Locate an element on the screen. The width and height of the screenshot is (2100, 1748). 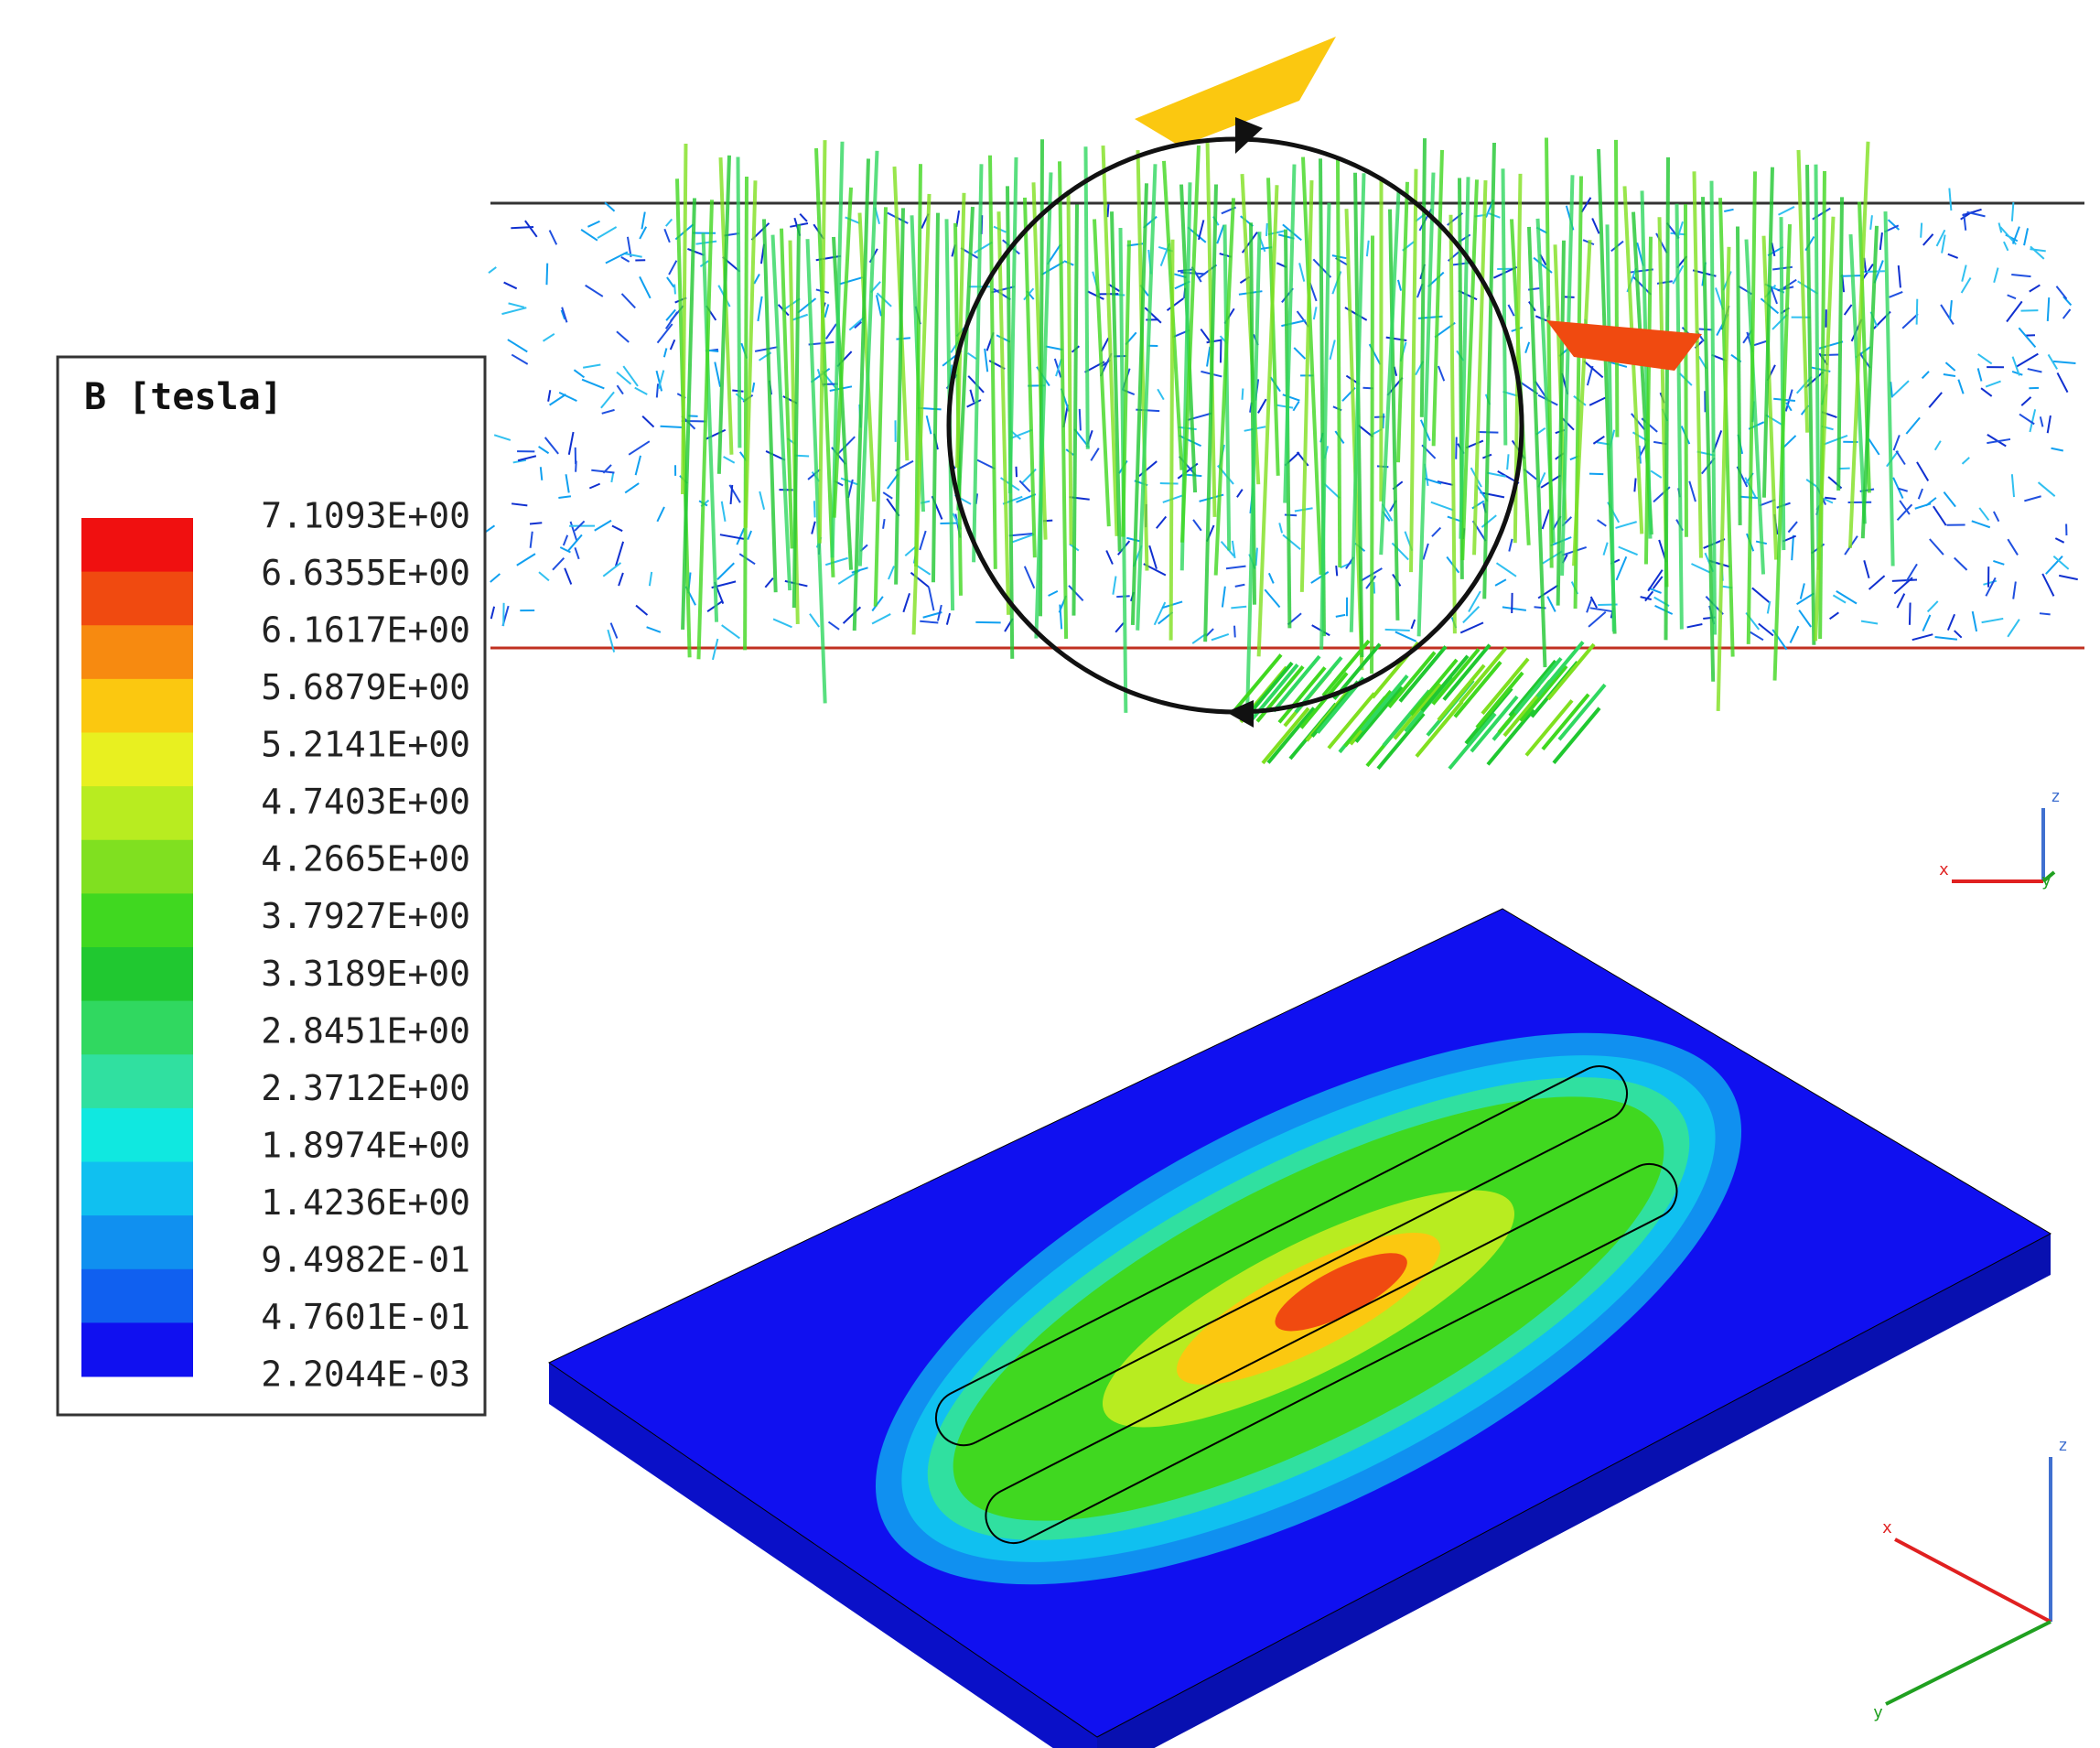
axis-x is located at coordinates (1973, 1581).